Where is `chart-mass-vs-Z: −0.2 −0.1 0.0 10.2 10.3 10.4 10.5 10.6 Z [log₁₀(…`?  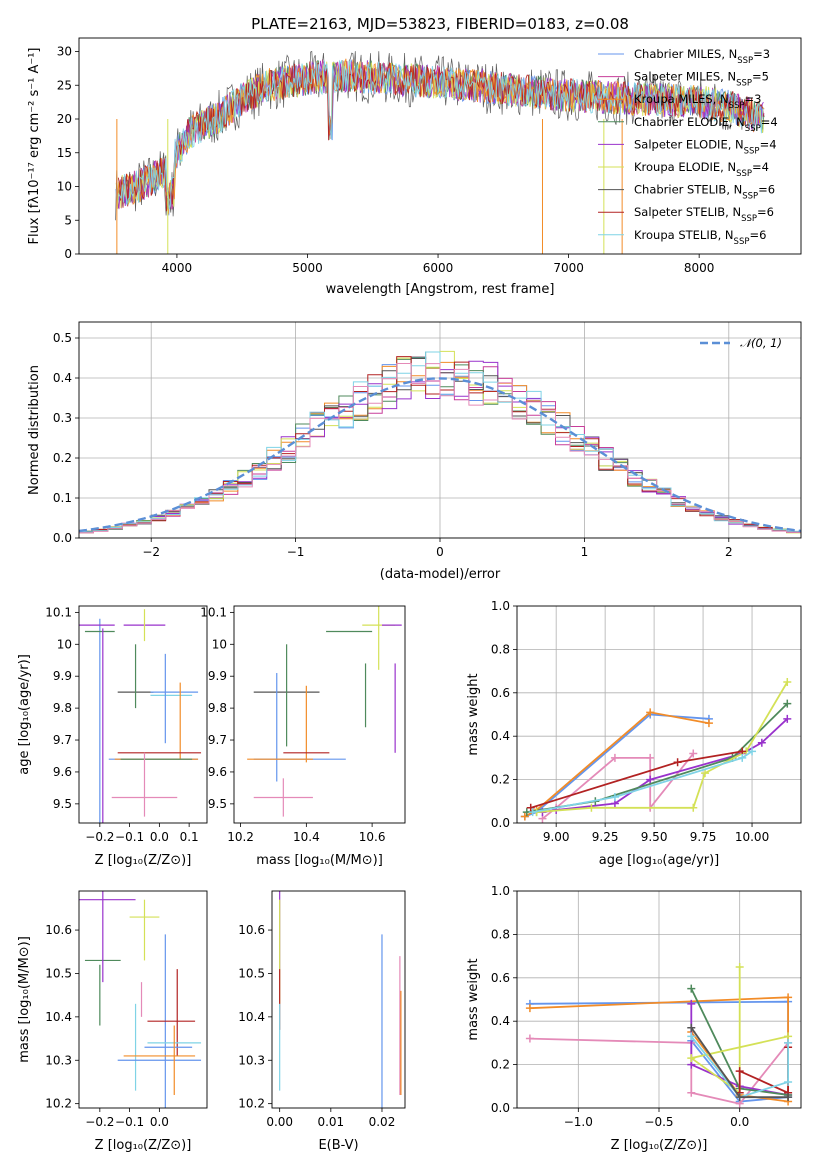 chart-mass-vs-Z: −0.2 −0.1 0.0 10.2 10.3 10.4 10.5 10.6 Z [log₁₀(… is located at coordinates (112, 1021).